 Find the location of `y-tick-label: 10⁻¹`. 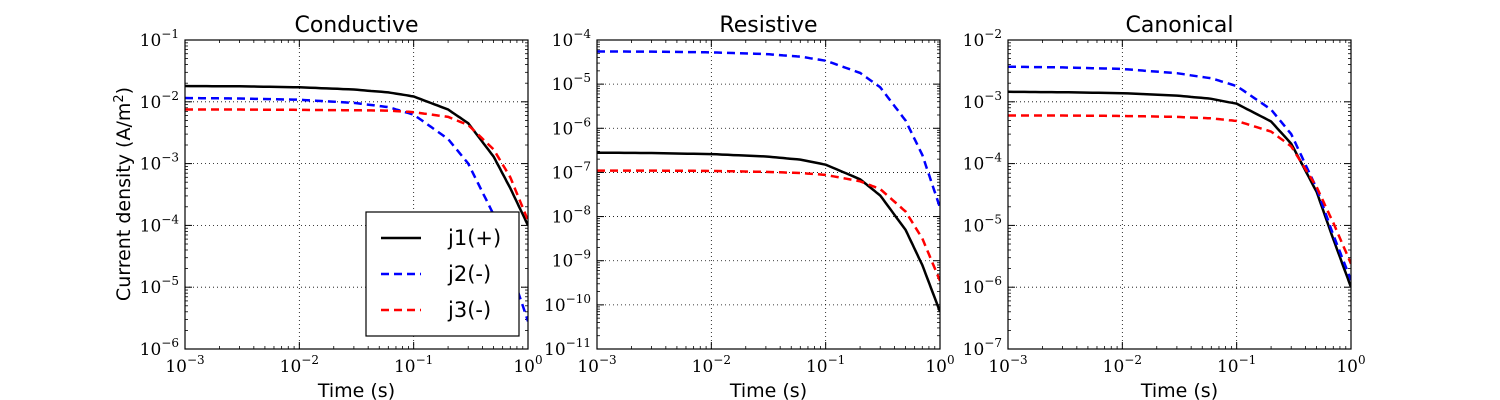

y-tick-label: 10⁻¹ is located at coordinates (159, 39).